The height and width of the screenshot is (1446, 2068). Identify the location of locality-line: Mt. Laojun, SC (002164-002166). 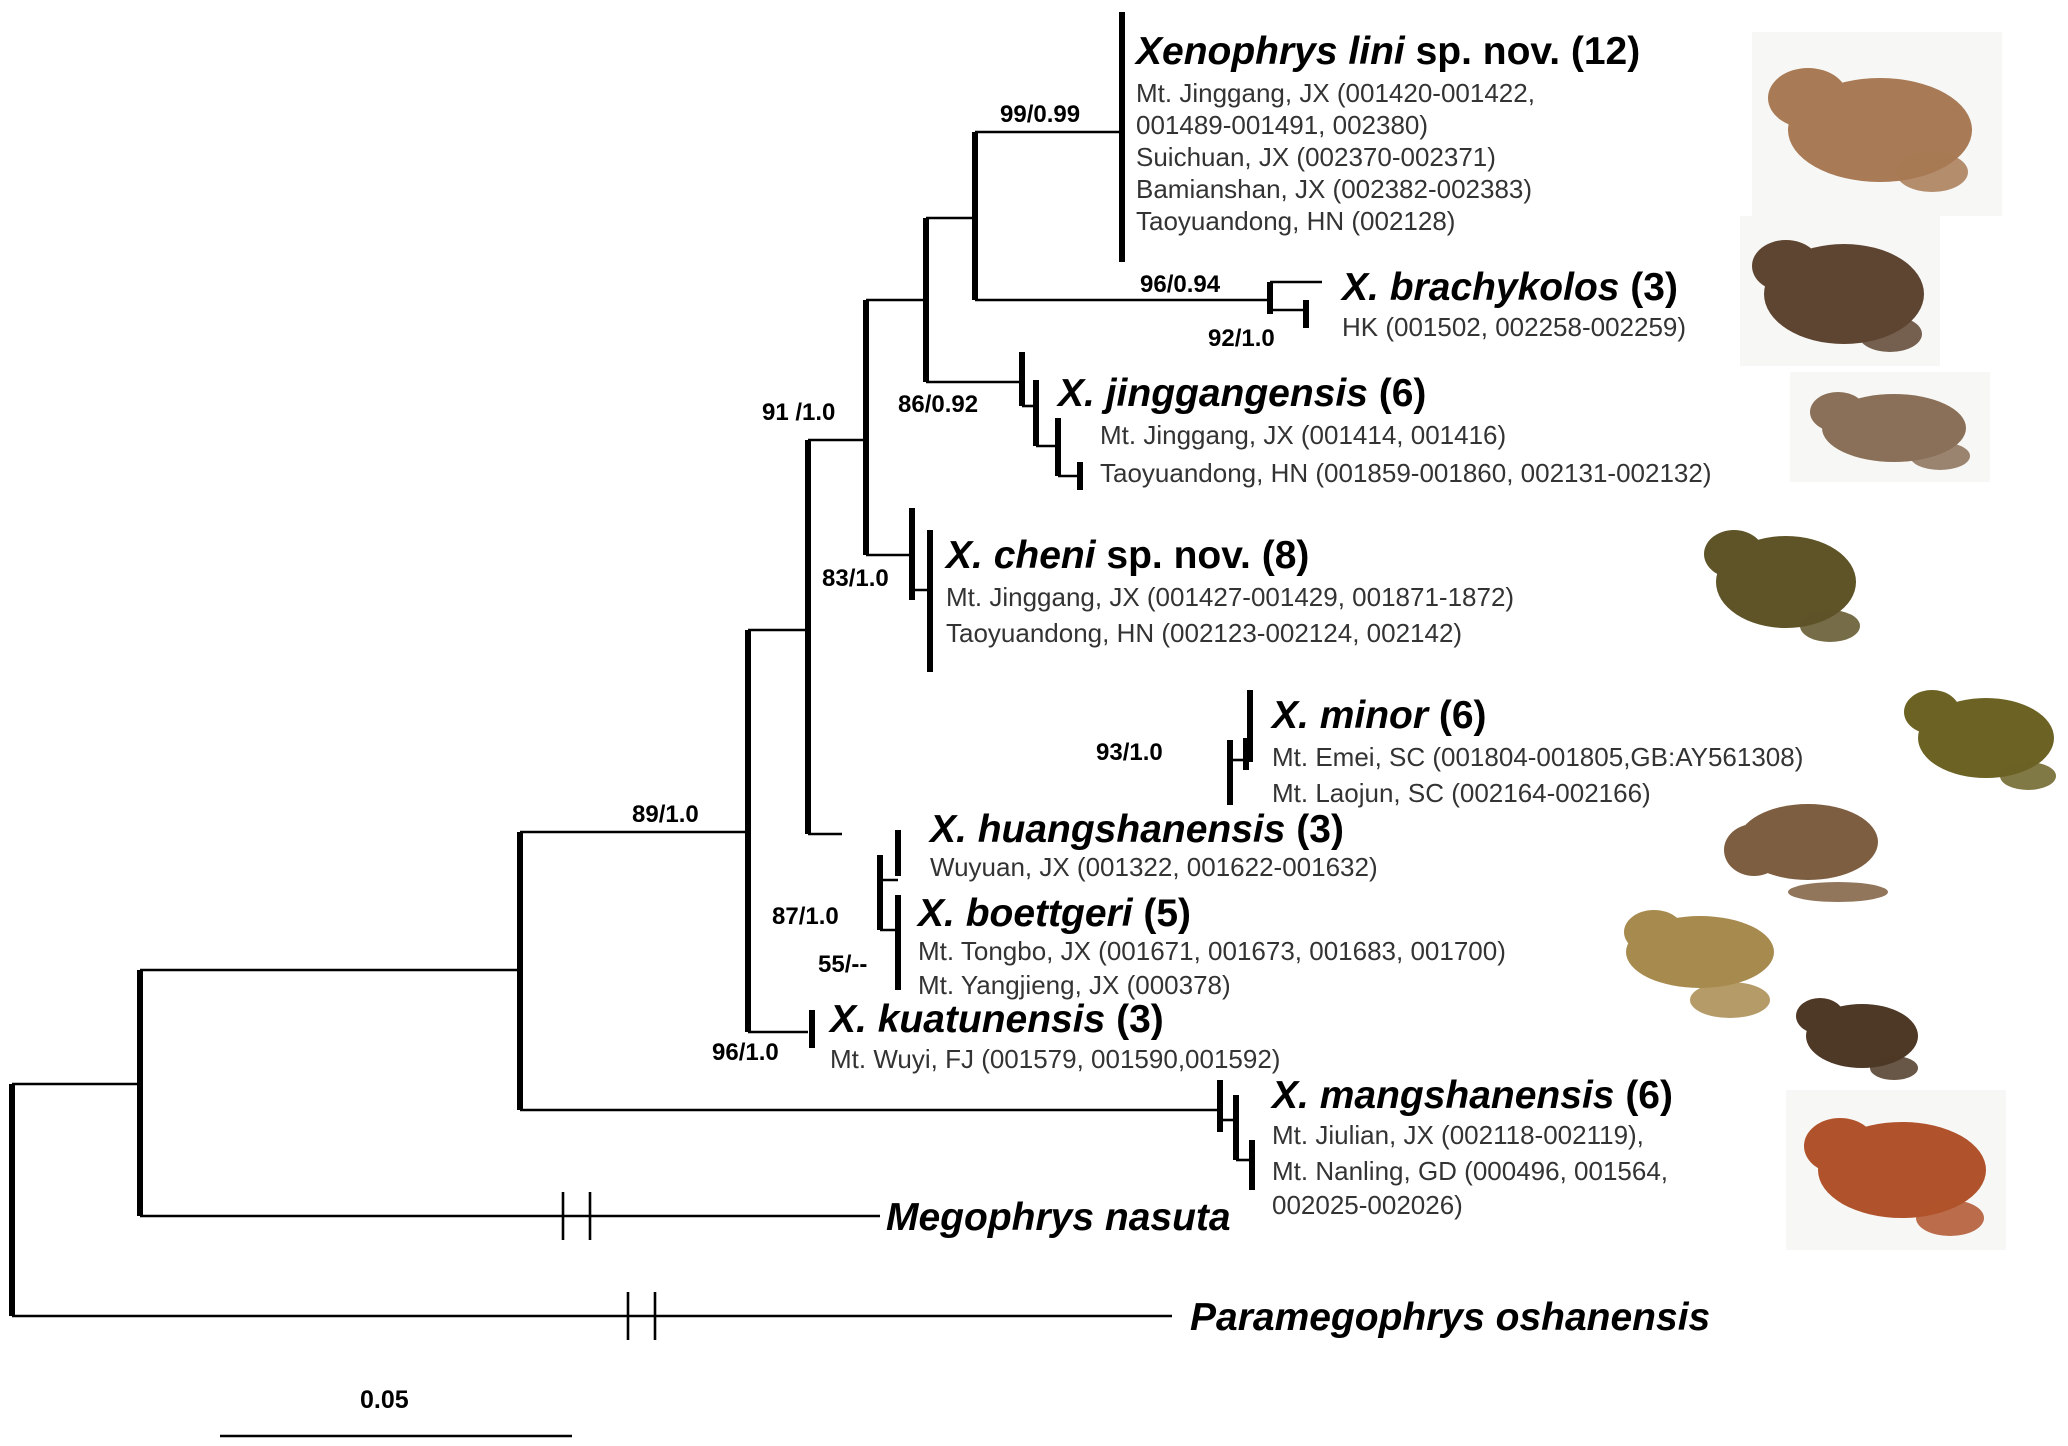
(1461, 793).